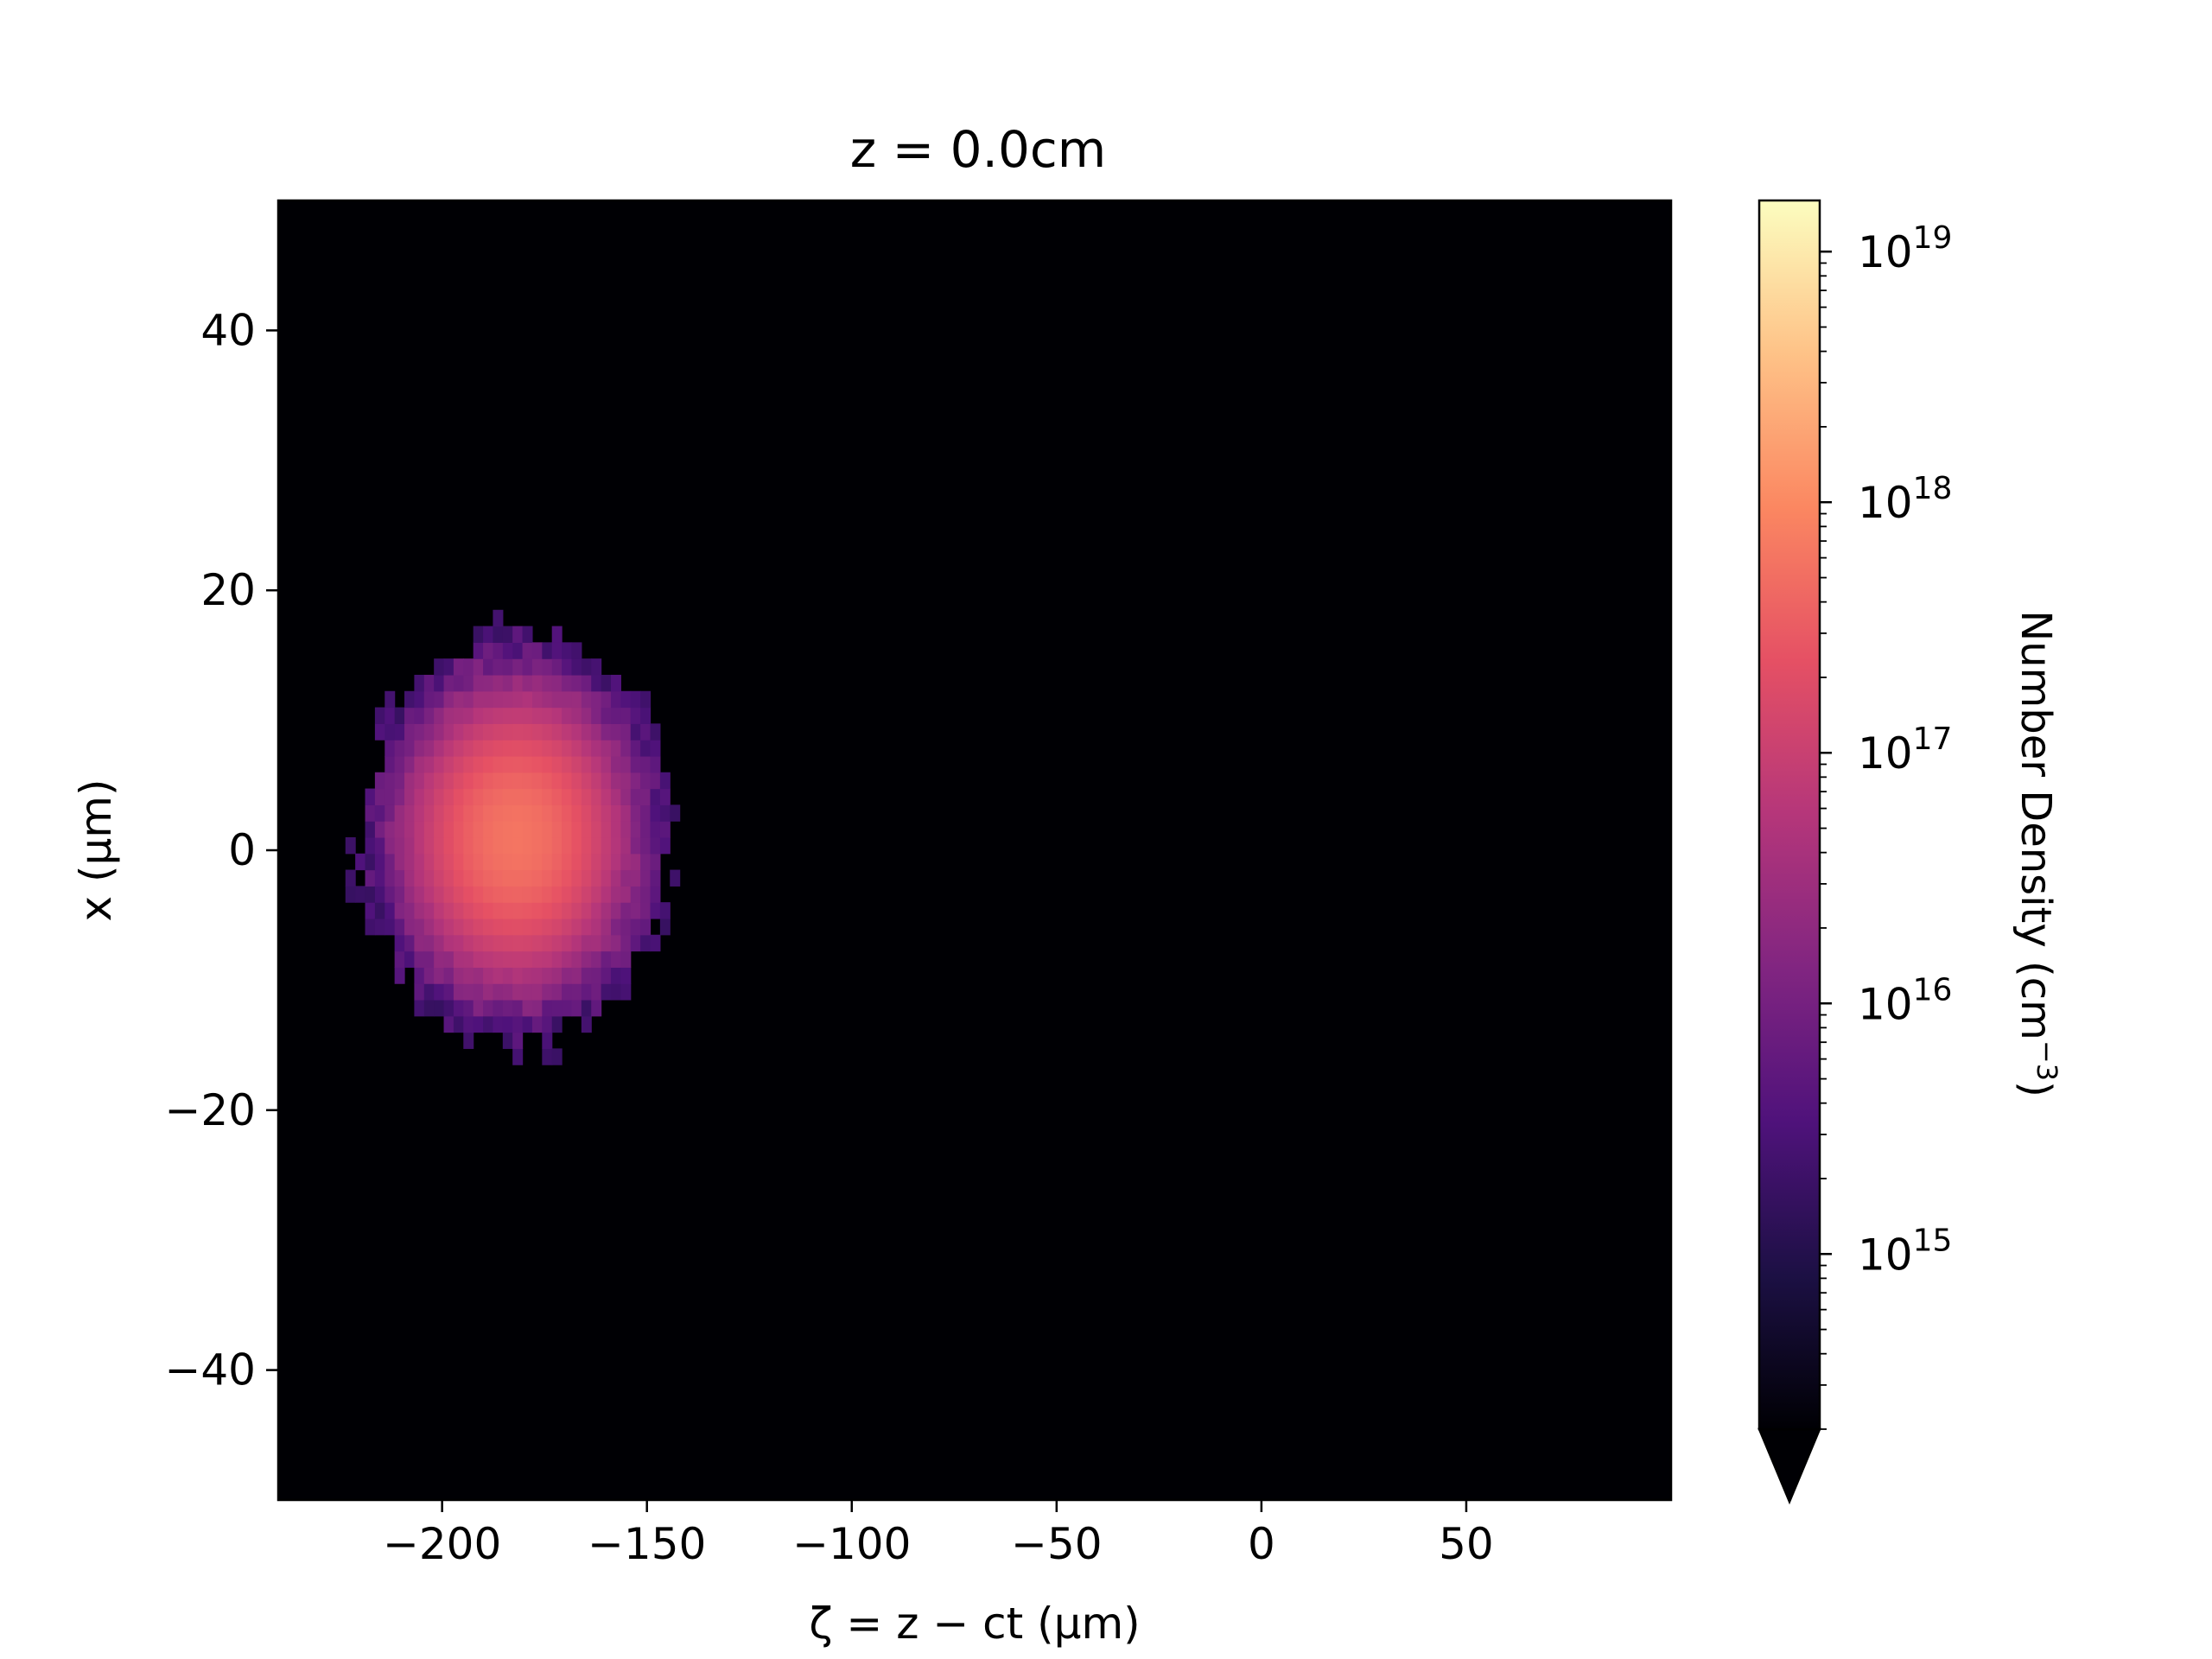  I want to click on y-tick-label: −40, so click(210, 1370).